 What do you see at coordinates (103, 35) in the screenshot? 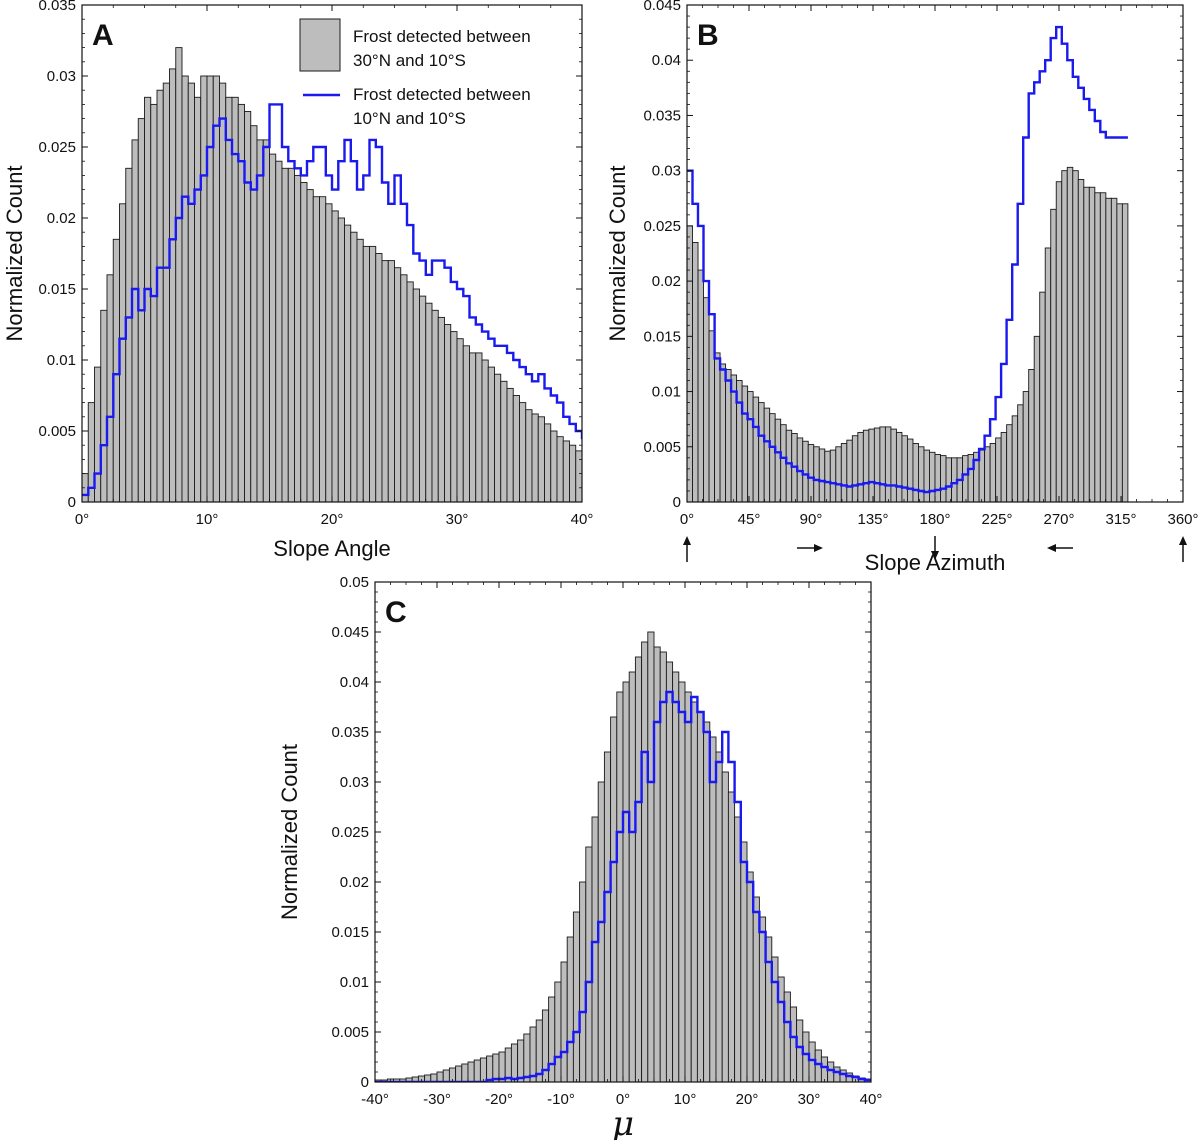
I see `panel-letter: A` at bounding box center [103, 35].